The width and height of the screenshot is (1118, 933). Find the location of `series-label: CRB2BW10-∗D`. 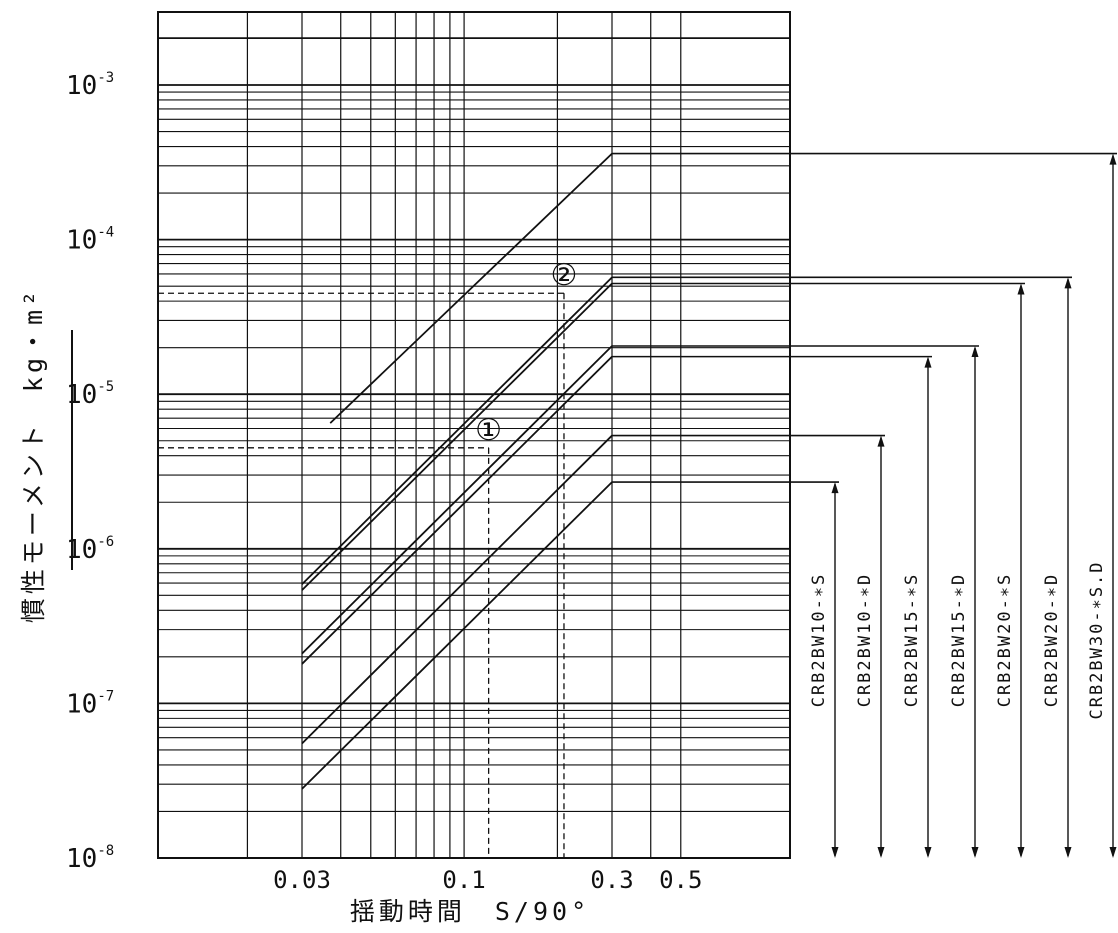

series-label: CRB2BW10-∗D is located at coordinates (865, 640).